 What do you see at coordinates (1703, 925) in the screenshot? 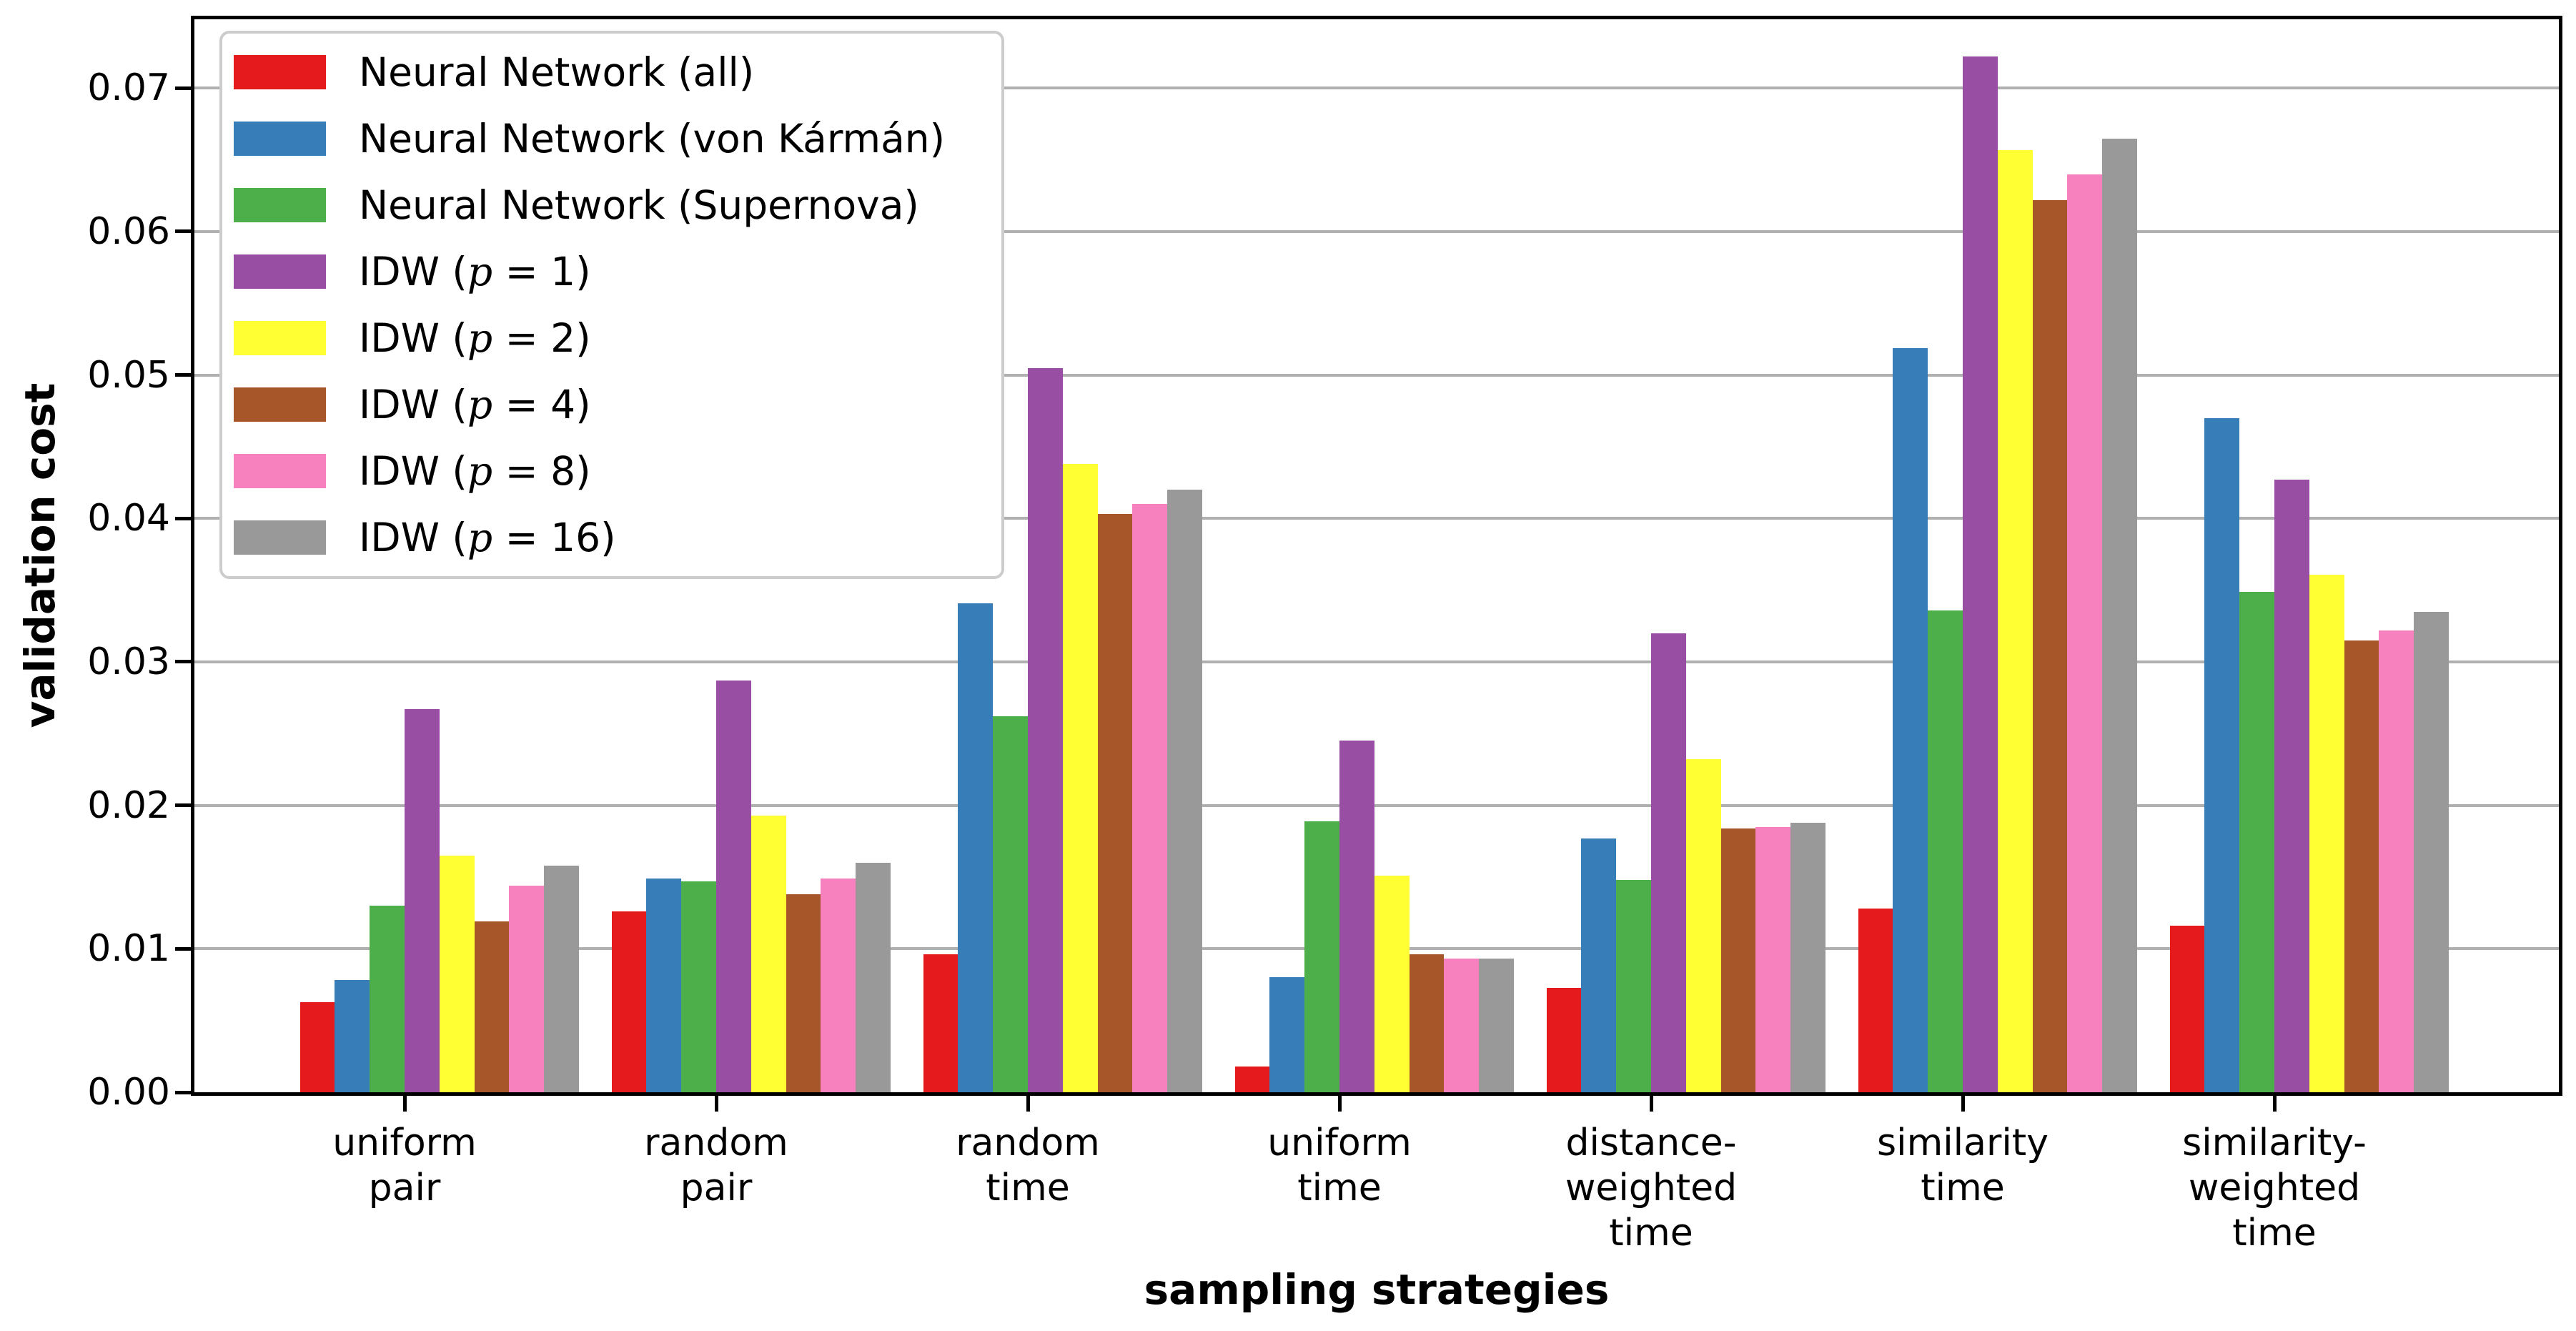
I see `bar-series5-cat5` at bounding box center [1703, 925].